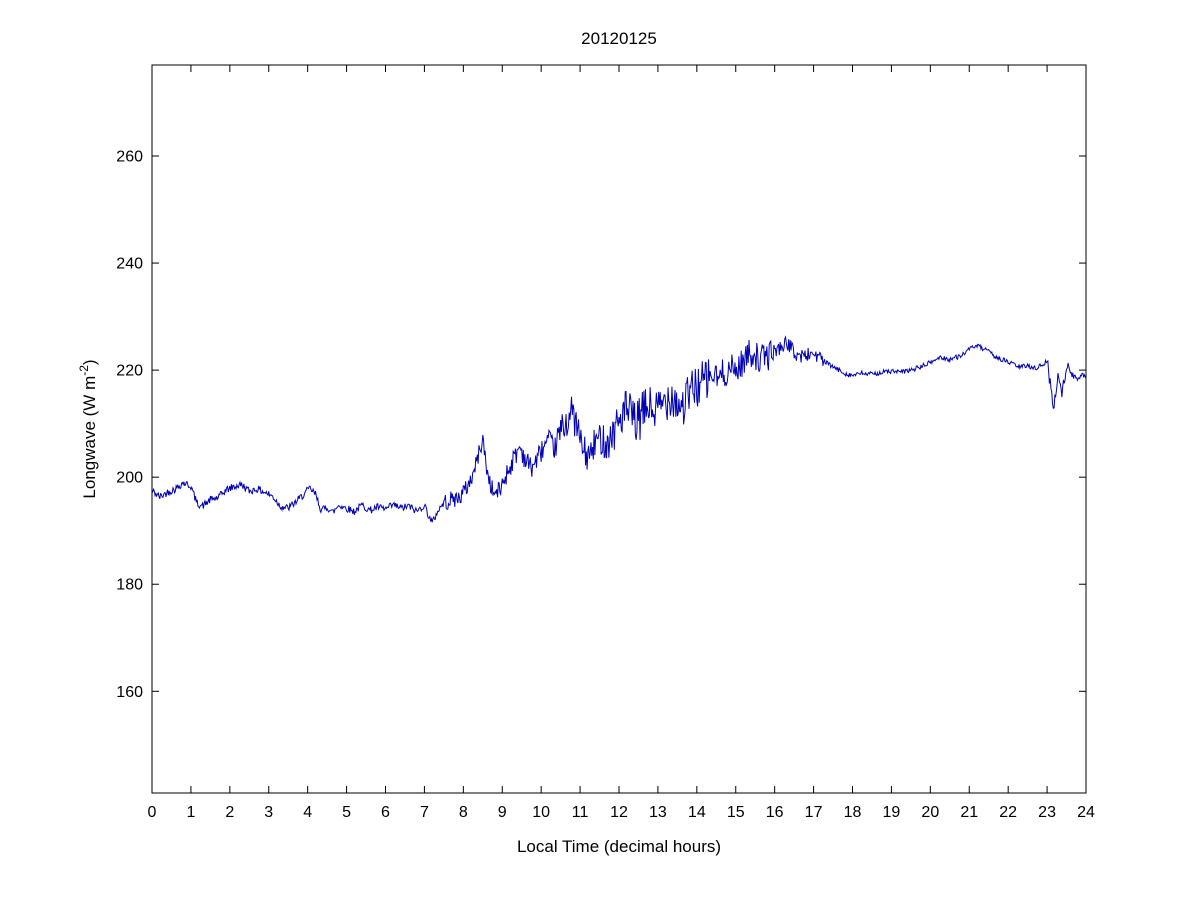 The height and width of the screenshot is (900, 1201). Describe the element at coordinates (346, 812) in the screenshot. I see `x-tick-label: 5` at that location.